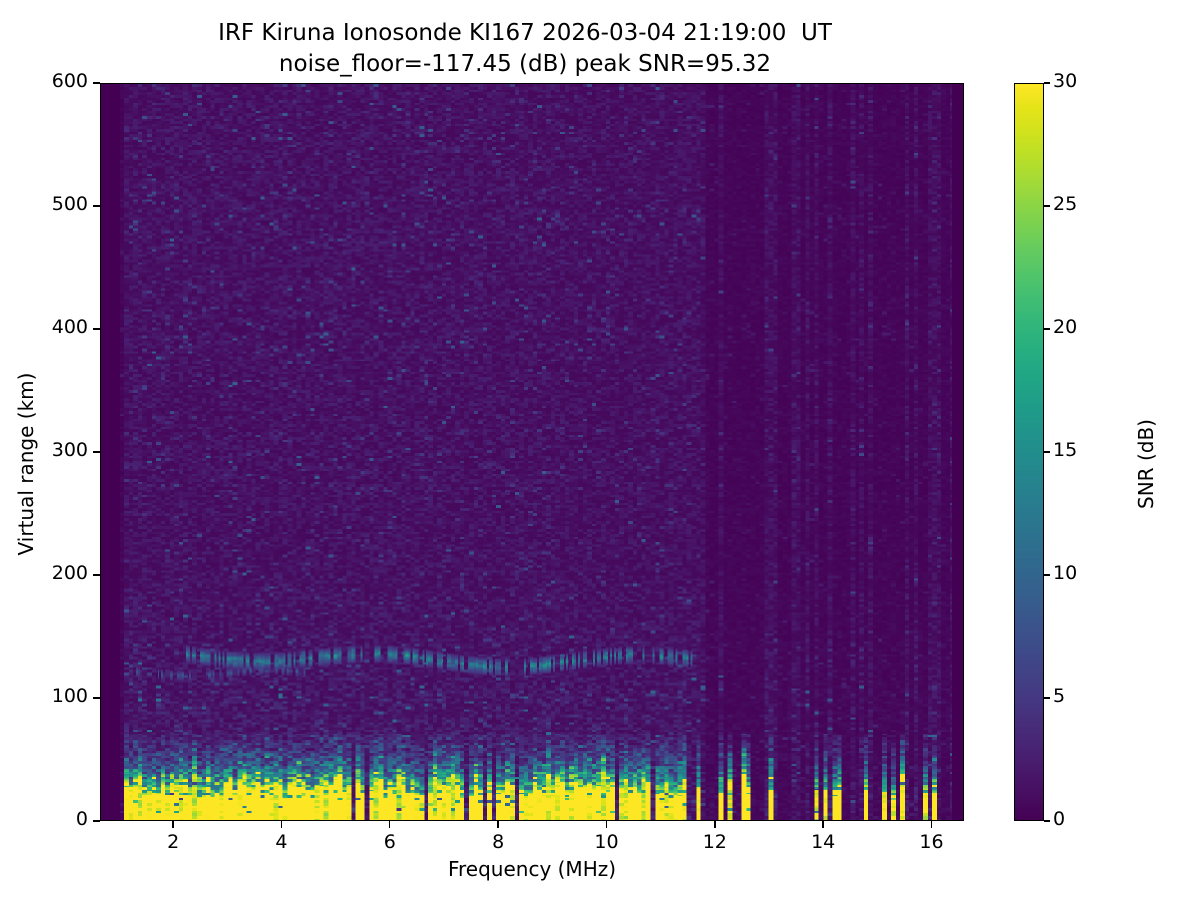 The width and height of the screenshot is (1200, 900). Describe the element at coordinates (1059, 819) in the screenshot. I see `colorbar-tick-label: 0` at that location.